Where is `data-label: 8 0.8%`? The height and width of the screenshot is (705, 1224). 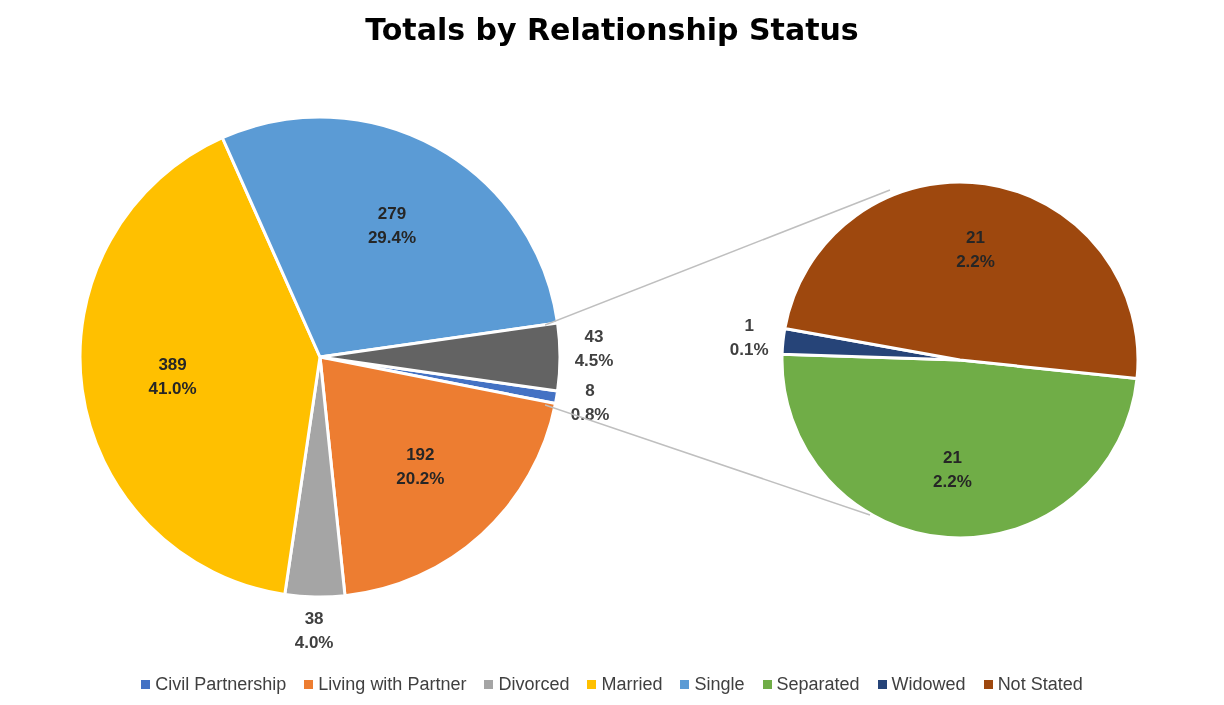 data-label: 8 0.8% is located at coordinates (590, 402).